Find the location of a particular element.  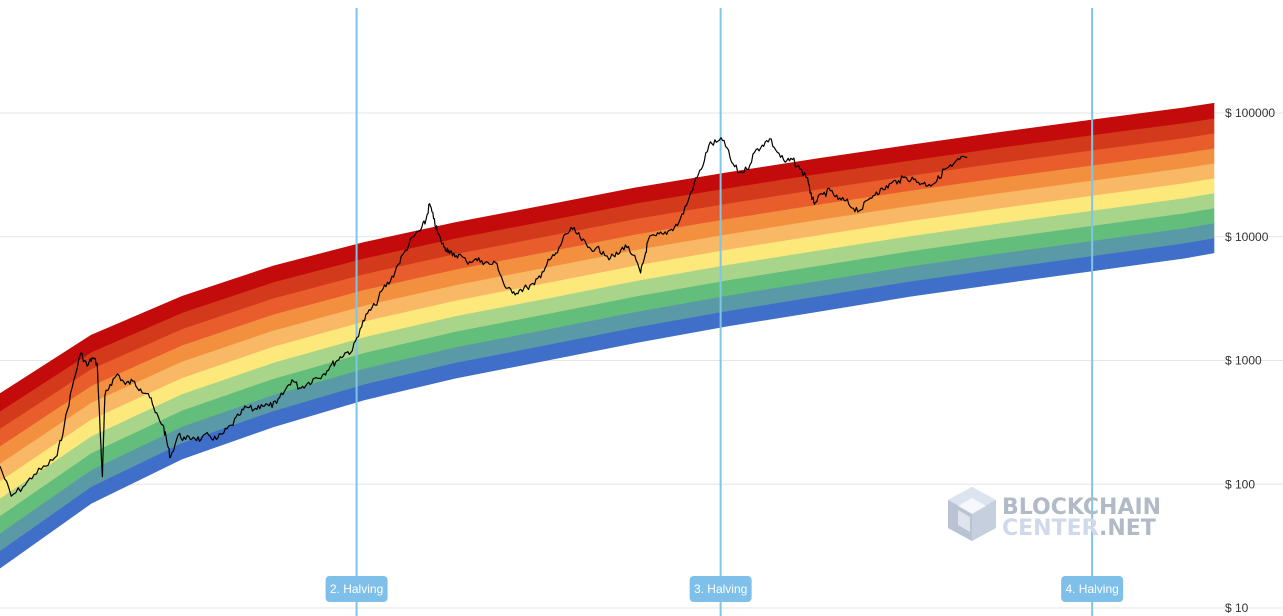

y-axis-labels: $ 10 $ 100 $ 1000 $ 10000 $ 100000 is located at coordinates (1250, 360).